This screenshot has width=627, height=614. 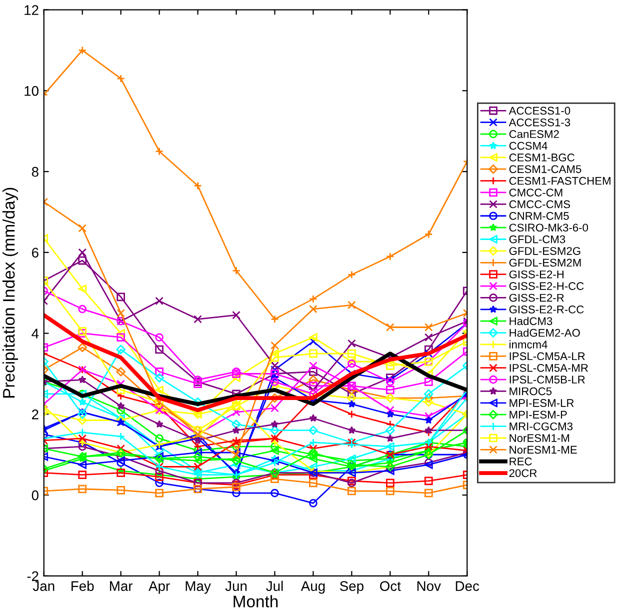 I want to click on legend-label: IPSL-CM5B-LR, so click(x=547, y=380).